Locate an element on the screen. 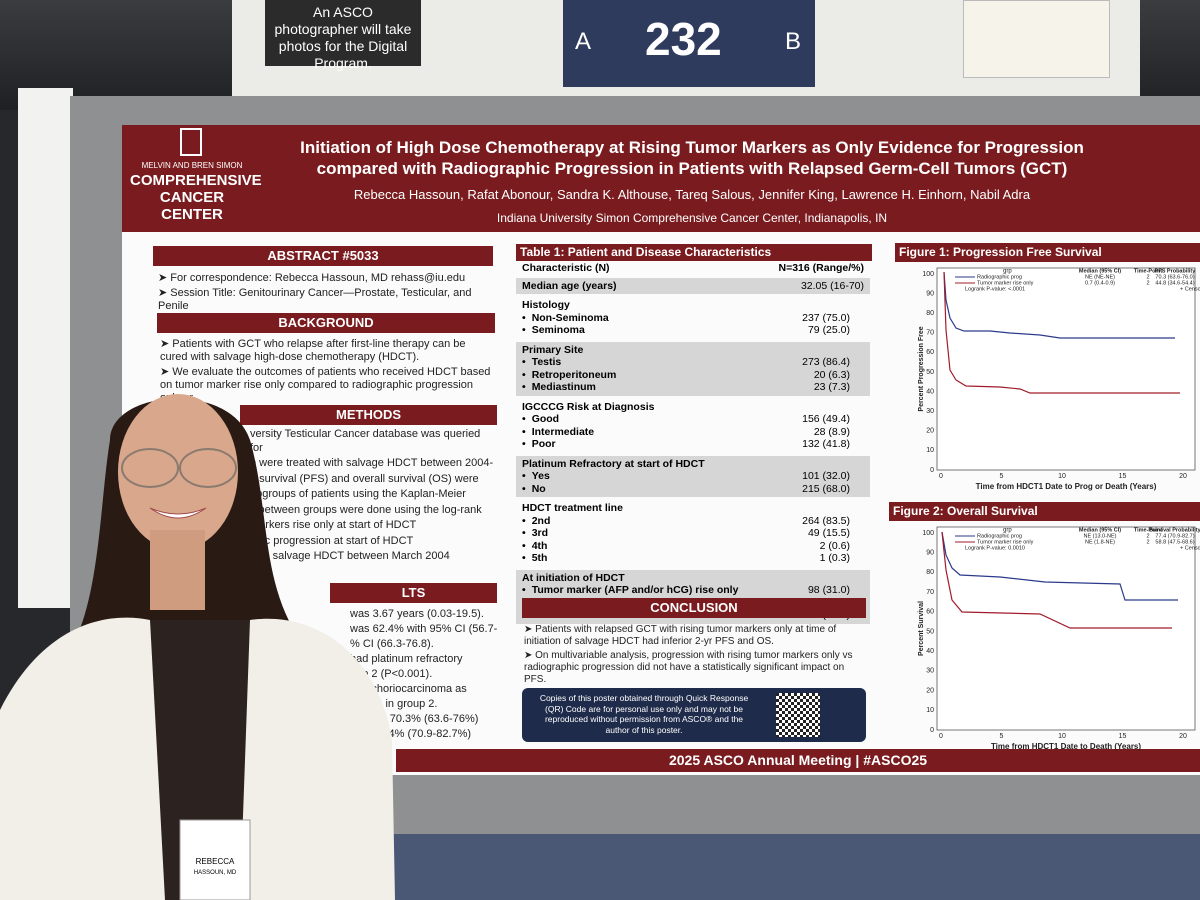 This screenshot has height=900, width=1200. cell: Non-Seminoma is located at coordinates (570, 317).